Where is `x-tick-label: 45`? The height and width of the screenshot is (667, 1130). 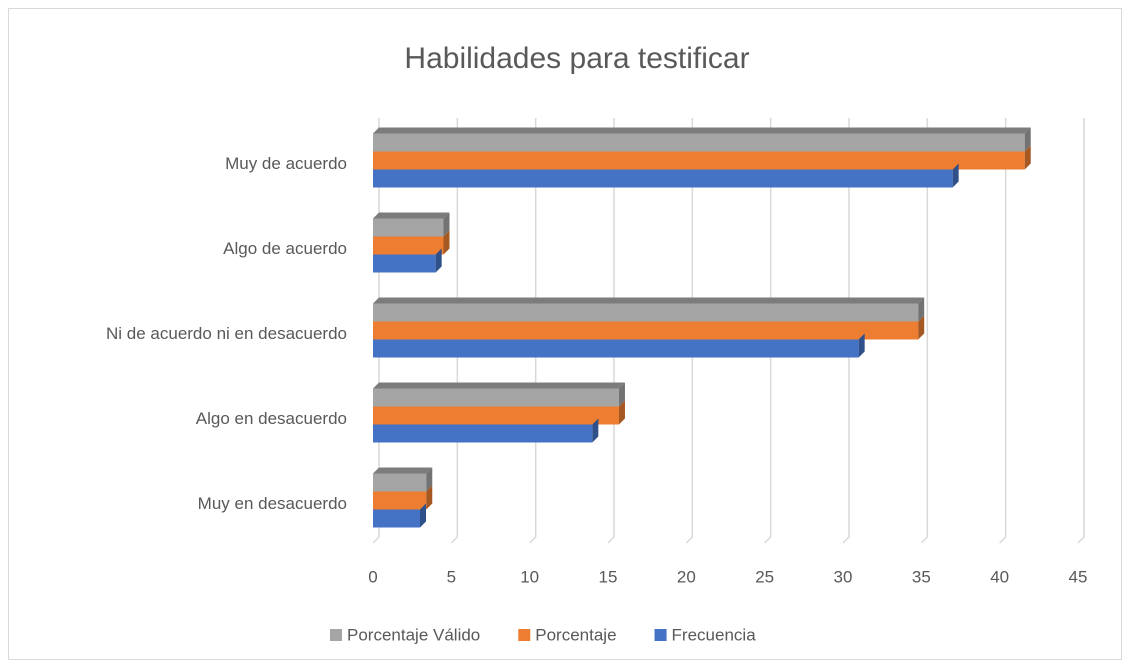
x-tick-label: 45 is located at coordinates (1078, 576).